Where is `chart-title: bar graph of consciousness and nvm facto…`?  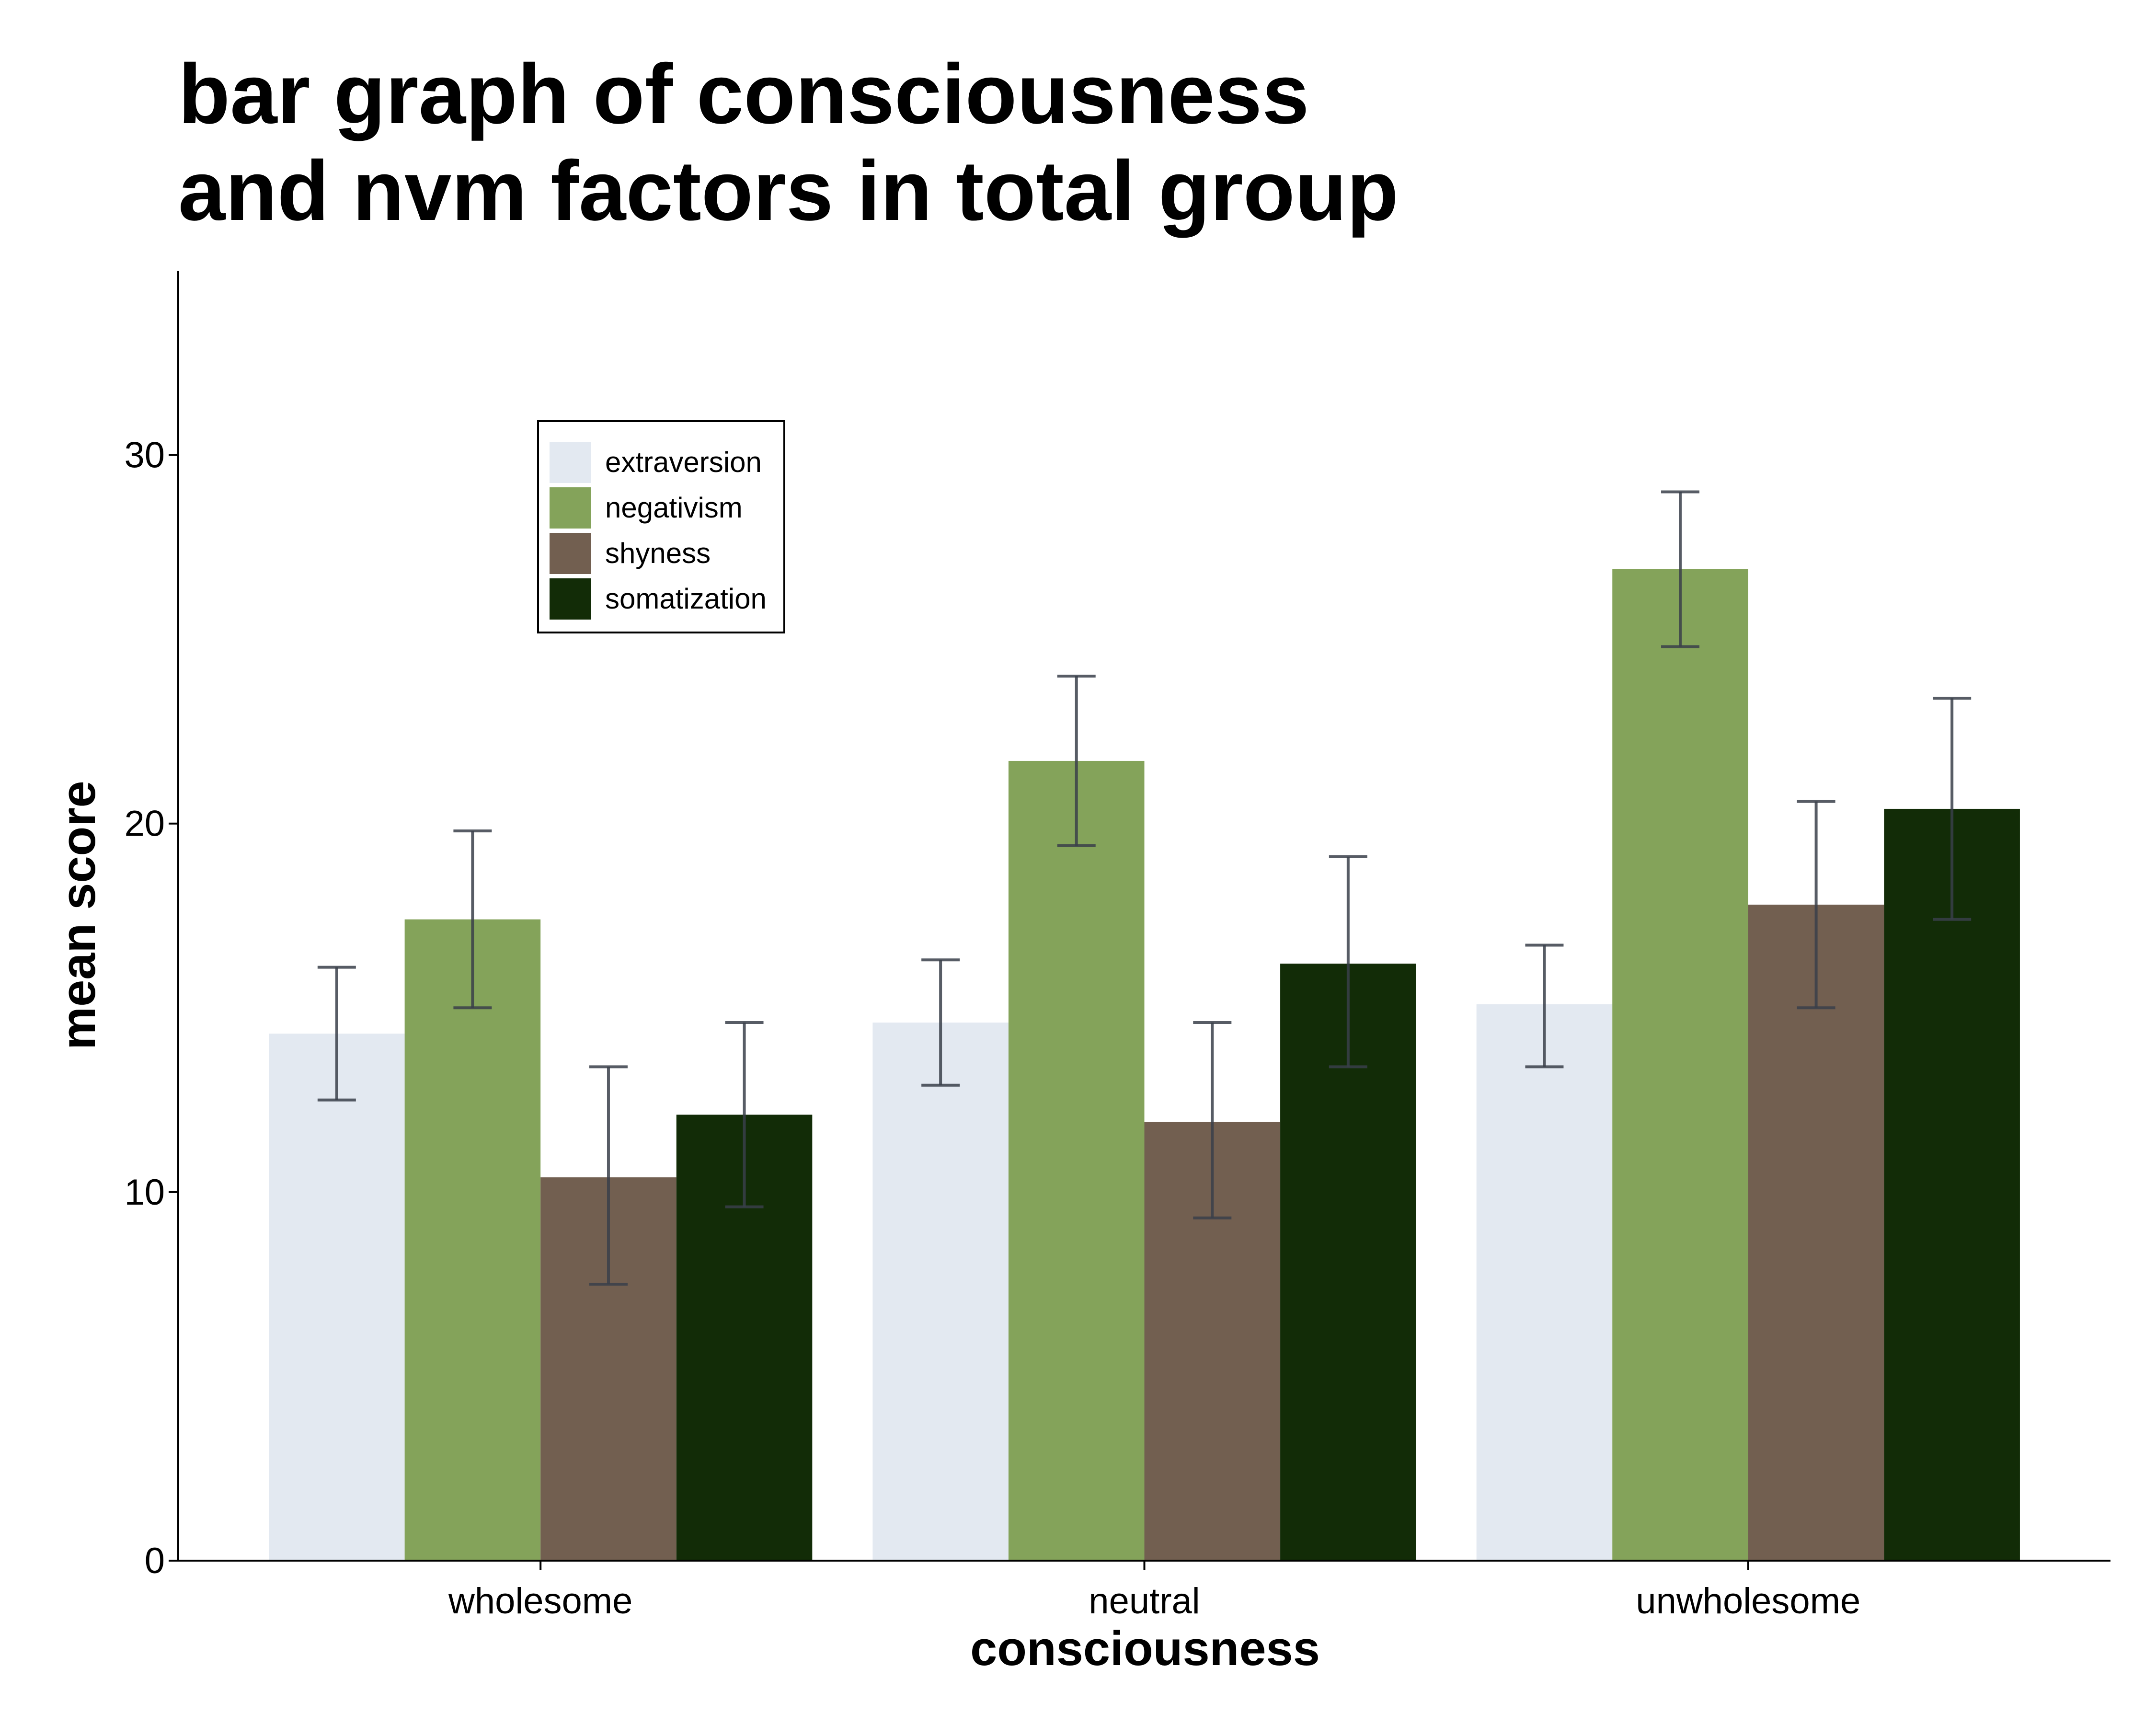 chart-title: bar graph of consciousness and nvm facto… is located at coordinates (788, 142).